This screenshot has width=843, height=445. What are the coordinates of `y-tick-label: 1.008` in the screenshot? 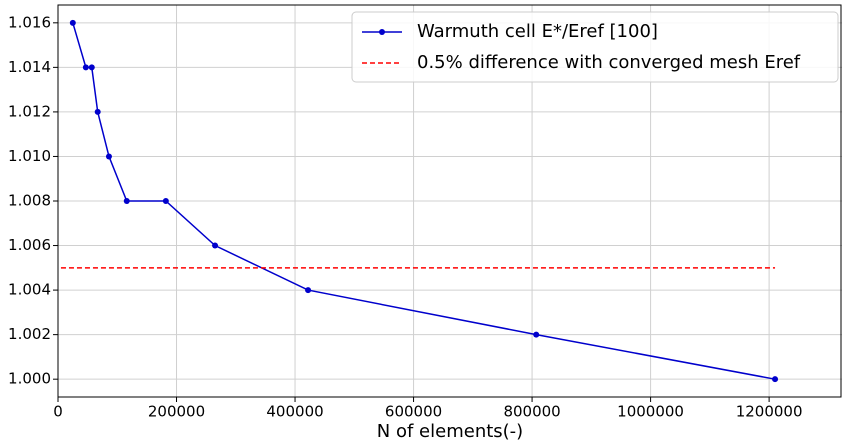 It's located at (29, 201).